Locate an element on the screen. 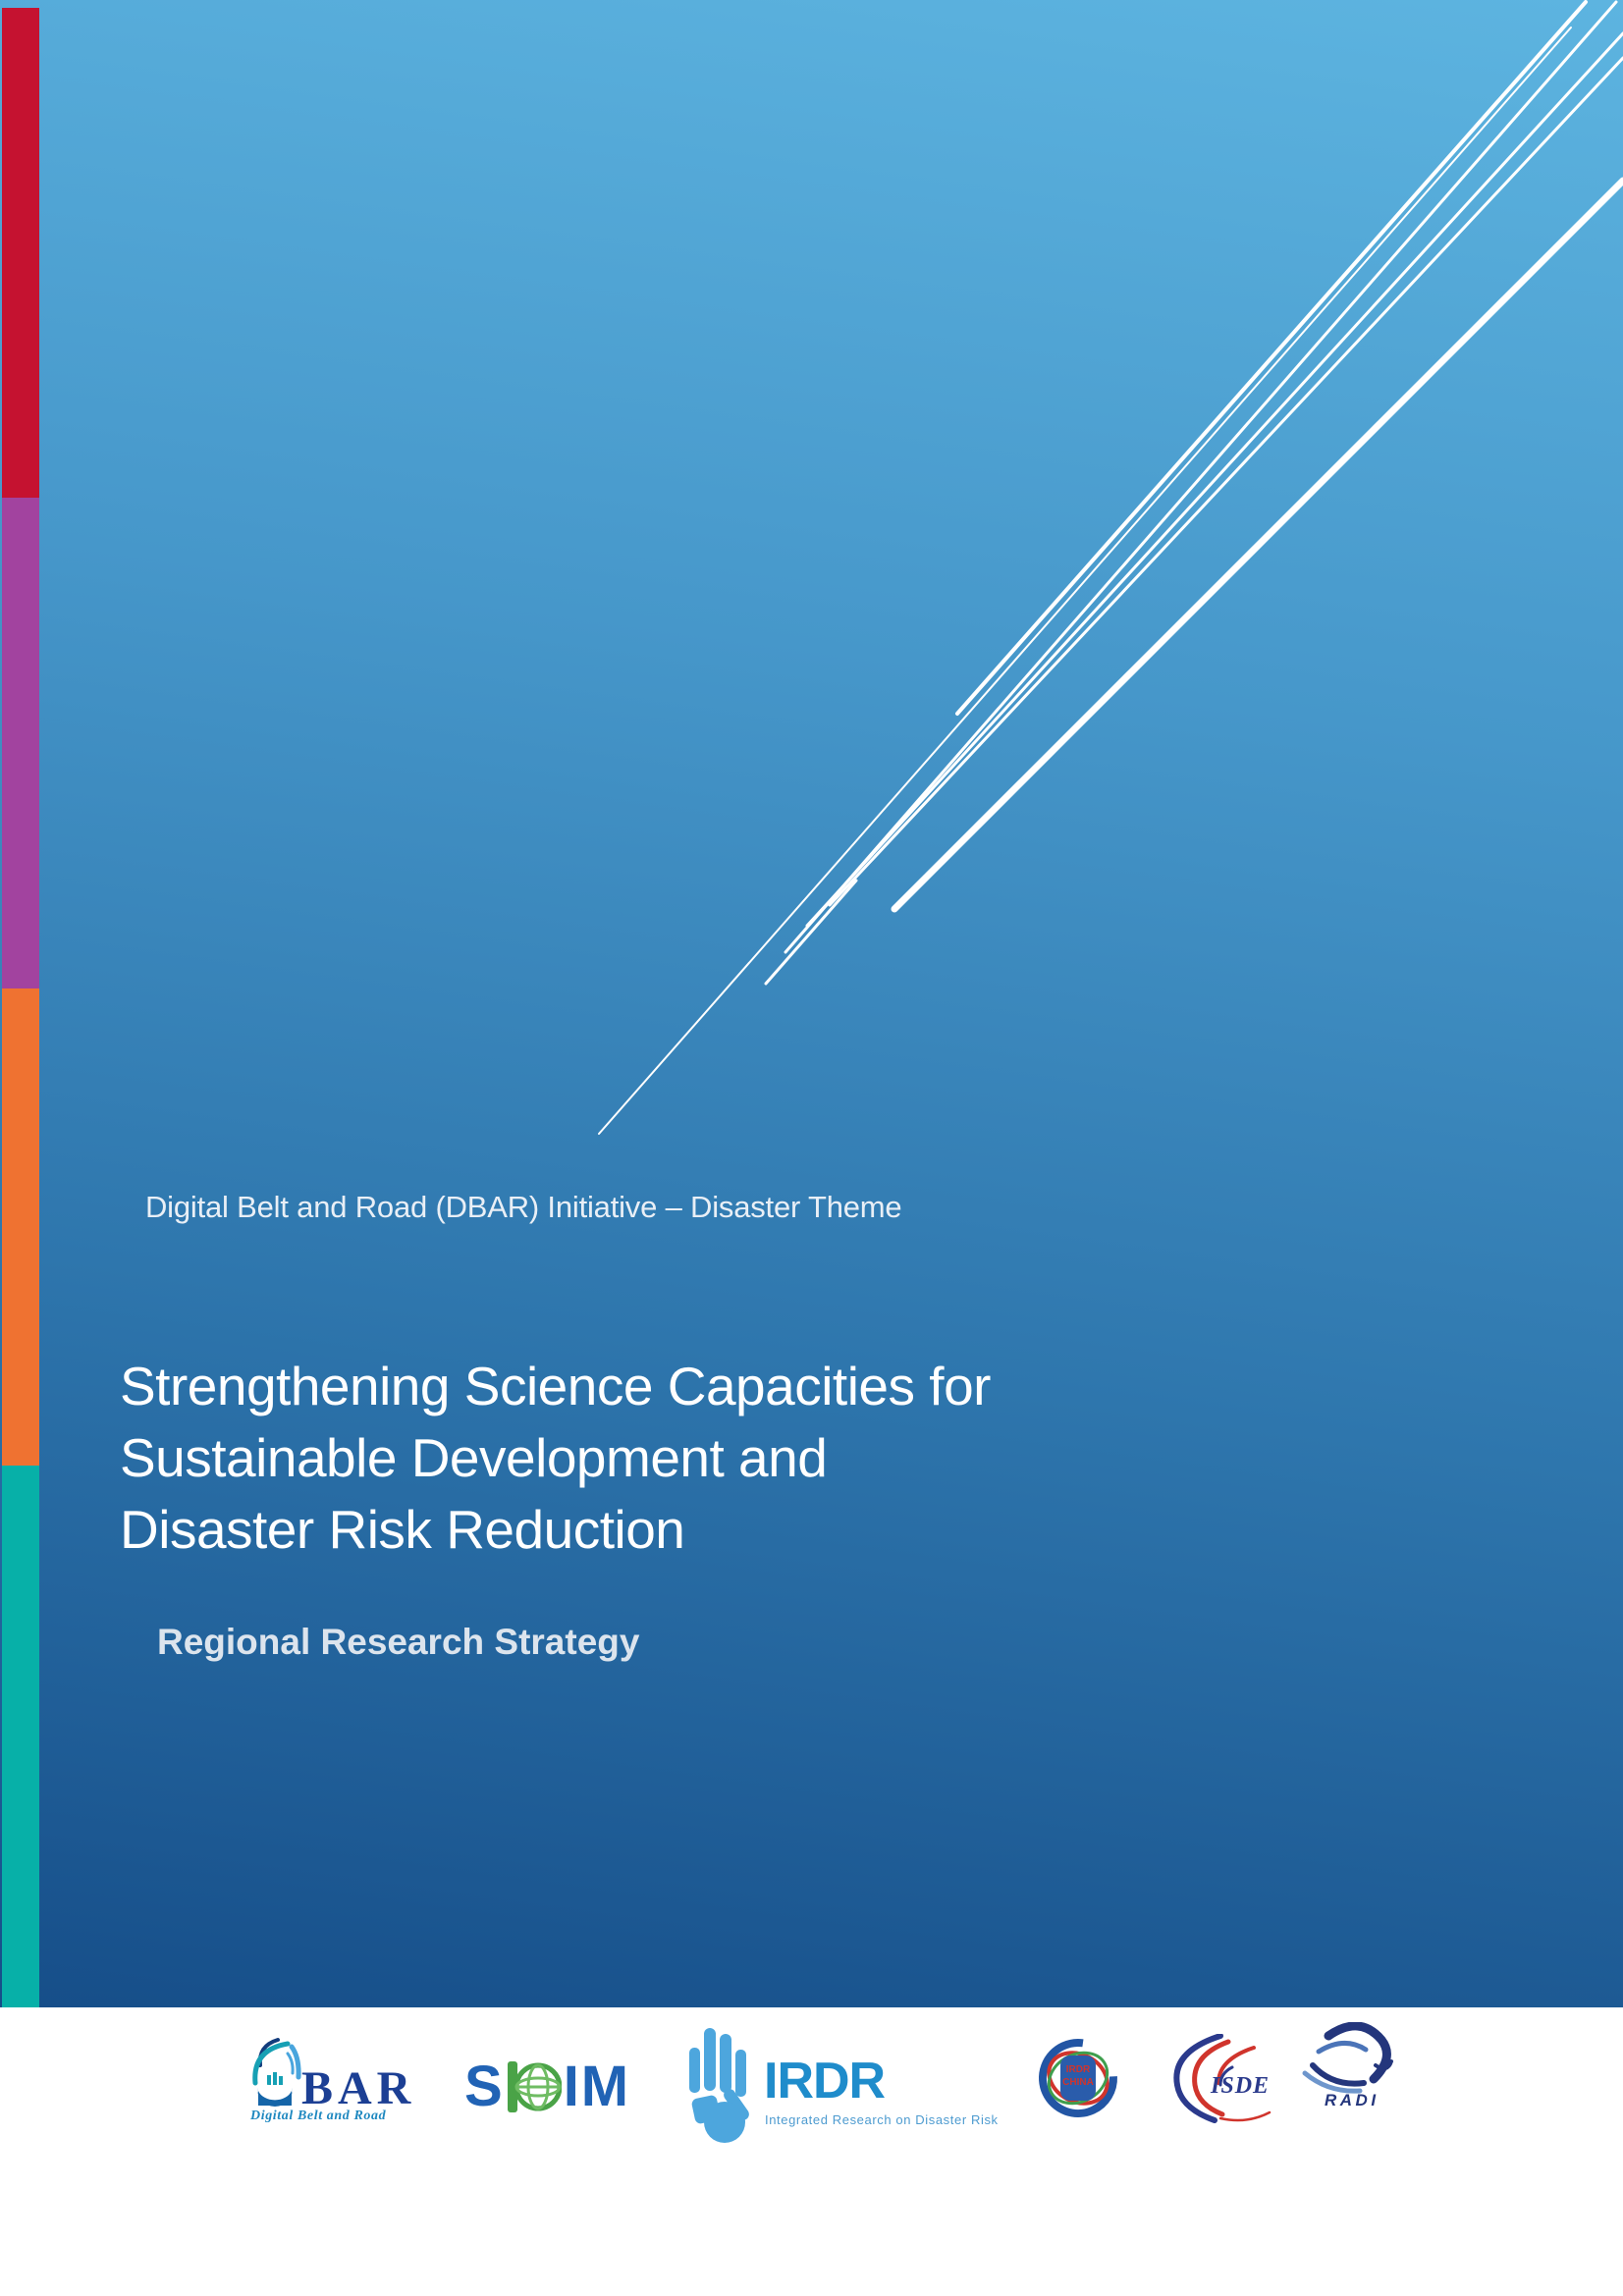  dbar-wordmark: BAR is located at coordinates (358, 2088).